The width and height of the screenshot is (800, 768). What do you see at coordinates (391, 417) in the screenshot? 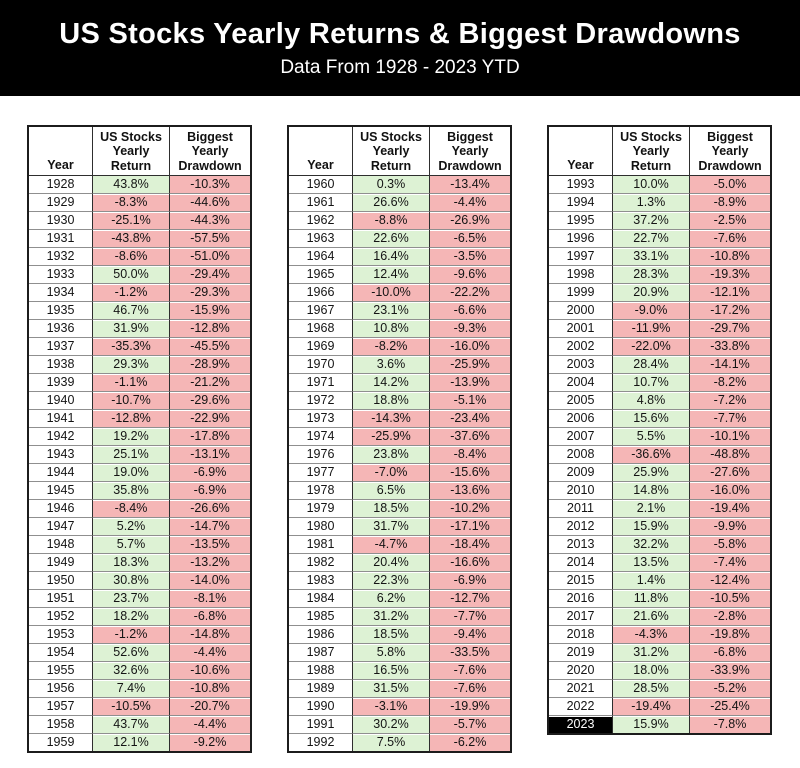
I see `return-cell: -14.3%` at bounding box center [391, 417].